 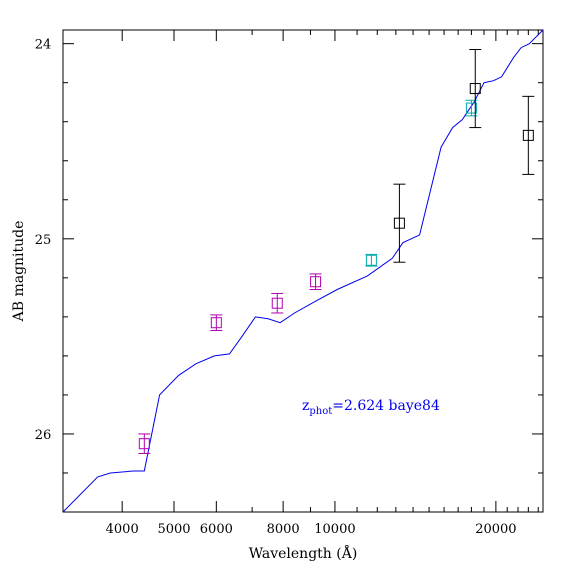 I want to click on x-tick-label: 5000, so click(x=173, y=529).